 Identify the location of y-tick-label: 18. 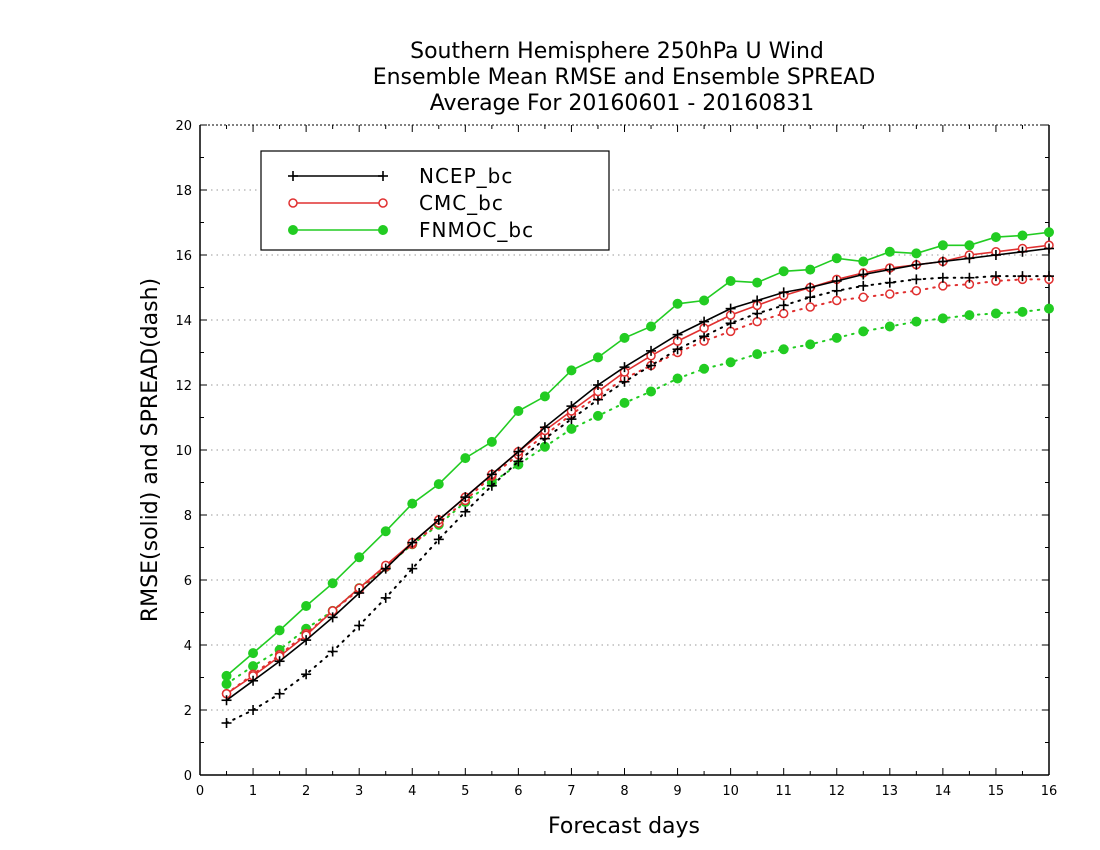
(183, 191).